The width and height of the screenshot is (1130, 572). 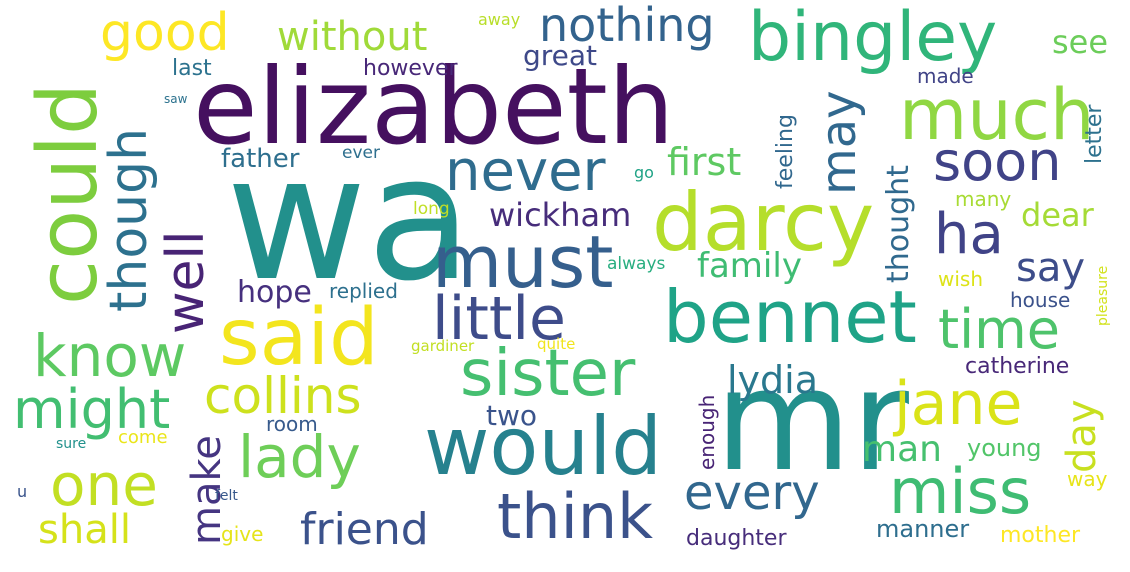 What do you see at coordinates (299, 457) in the screenshot?
I see `word-lady: lady` at bounding box center [299, 457].